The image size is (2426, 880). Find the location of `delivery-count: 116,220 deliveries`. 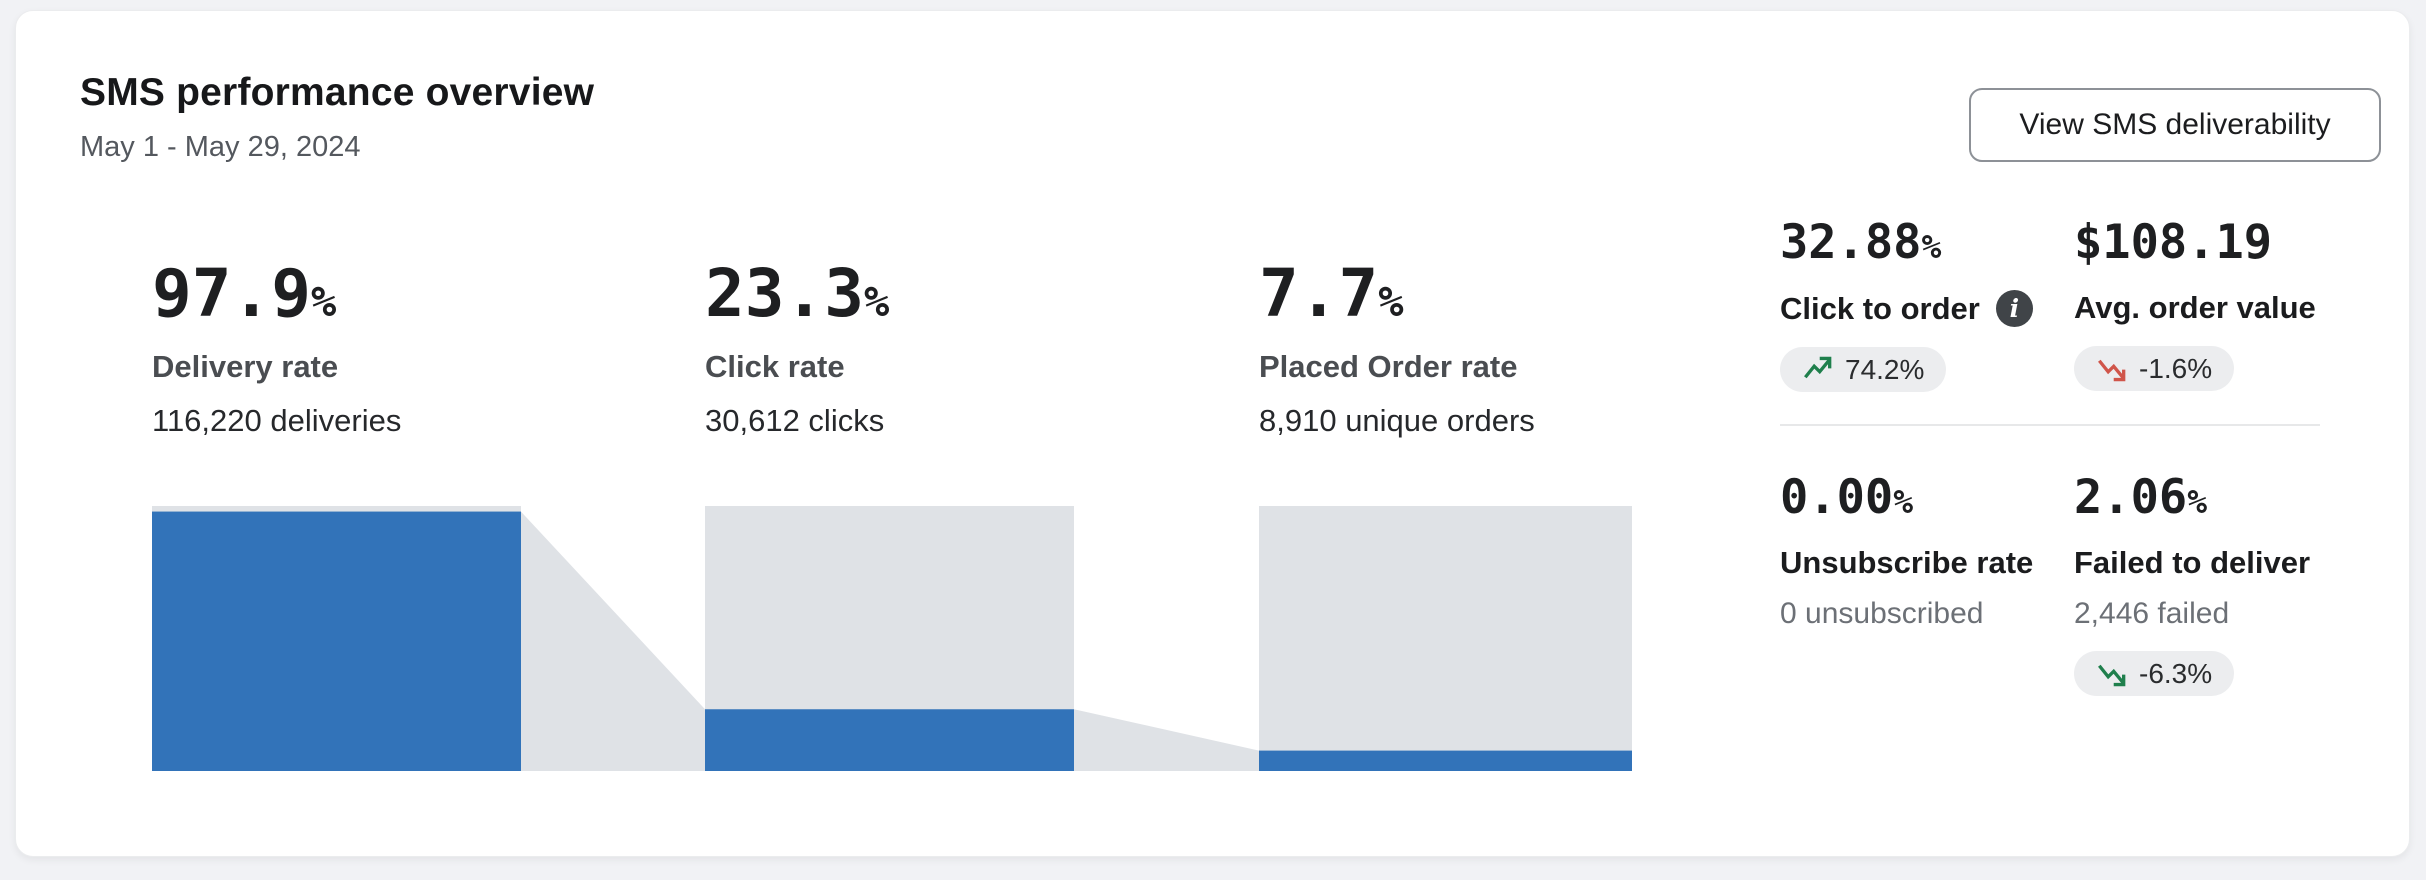

delivery-count: 116,220 deliveries is located at coordinates (277, 420).